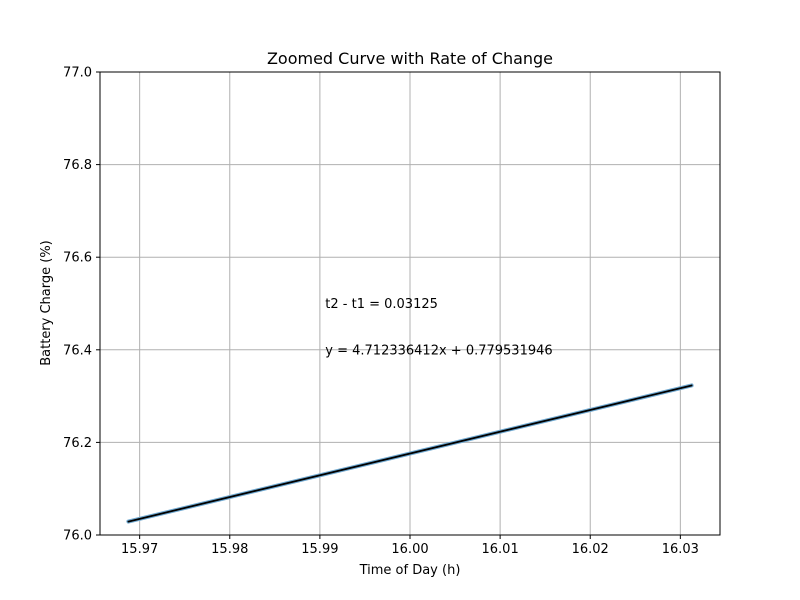 The width and height of the screenshot is (800, 600). I want to click on y-axis-label: Battery Charge (%), so click(46, 303).